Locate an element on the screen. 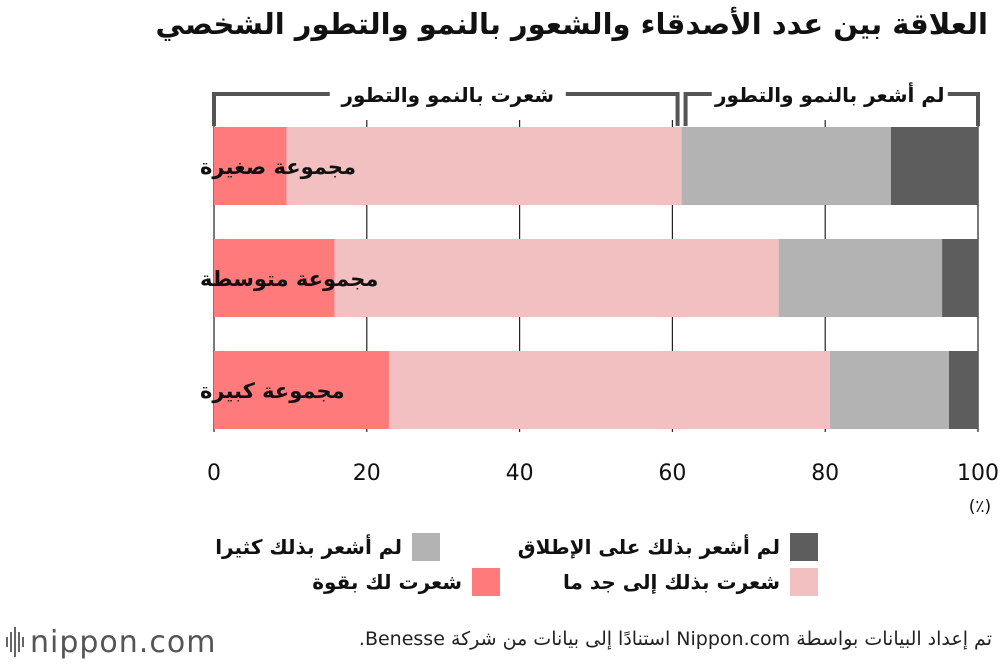 The height and width of the screenshot is (666, 1000). x-tick-label: 40 is located at coordinates (520, 473).